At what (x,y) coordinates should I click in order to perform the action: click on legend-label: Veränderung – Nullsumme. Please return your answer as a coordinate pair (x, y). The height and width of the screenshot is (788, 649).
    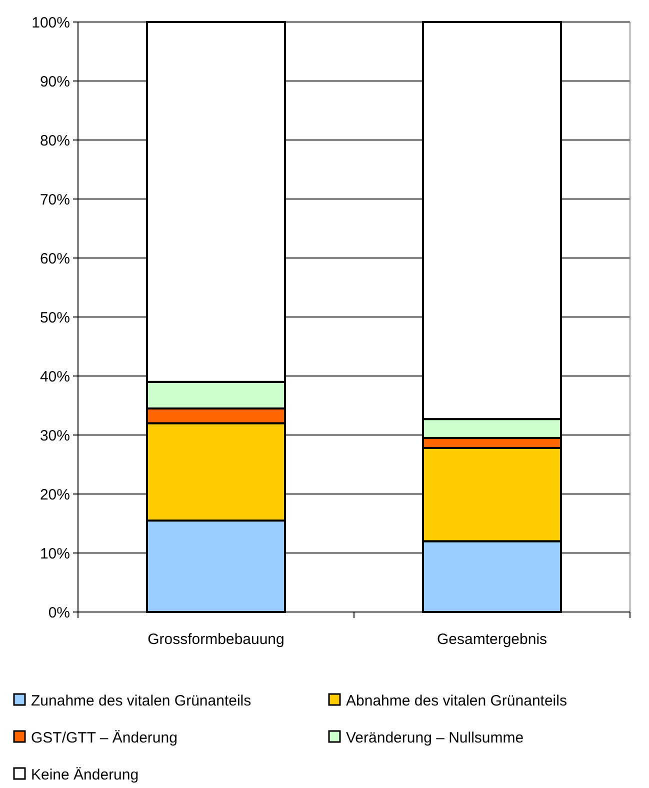
    Looking at the image, I should click on (435, 737).